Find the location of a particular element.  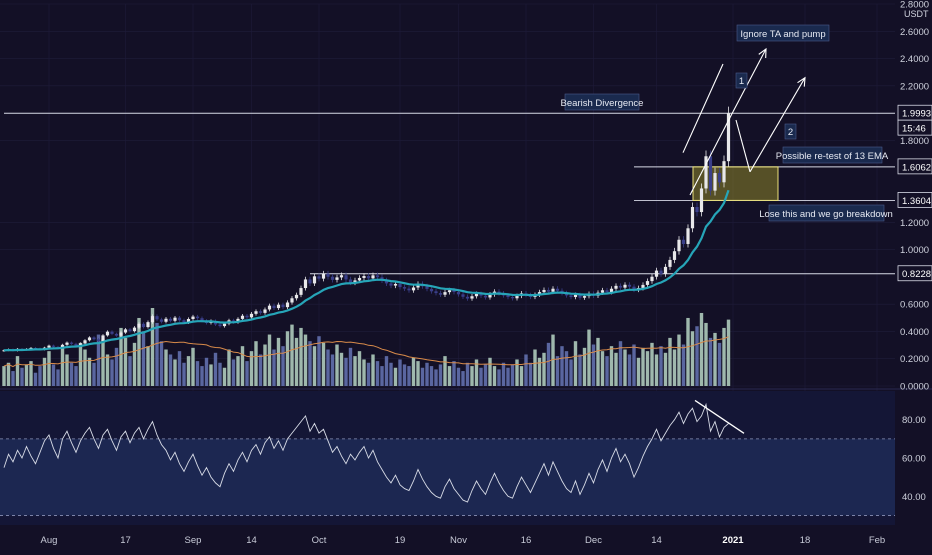

time-label: 2021 is located at coordinates (733, 540).